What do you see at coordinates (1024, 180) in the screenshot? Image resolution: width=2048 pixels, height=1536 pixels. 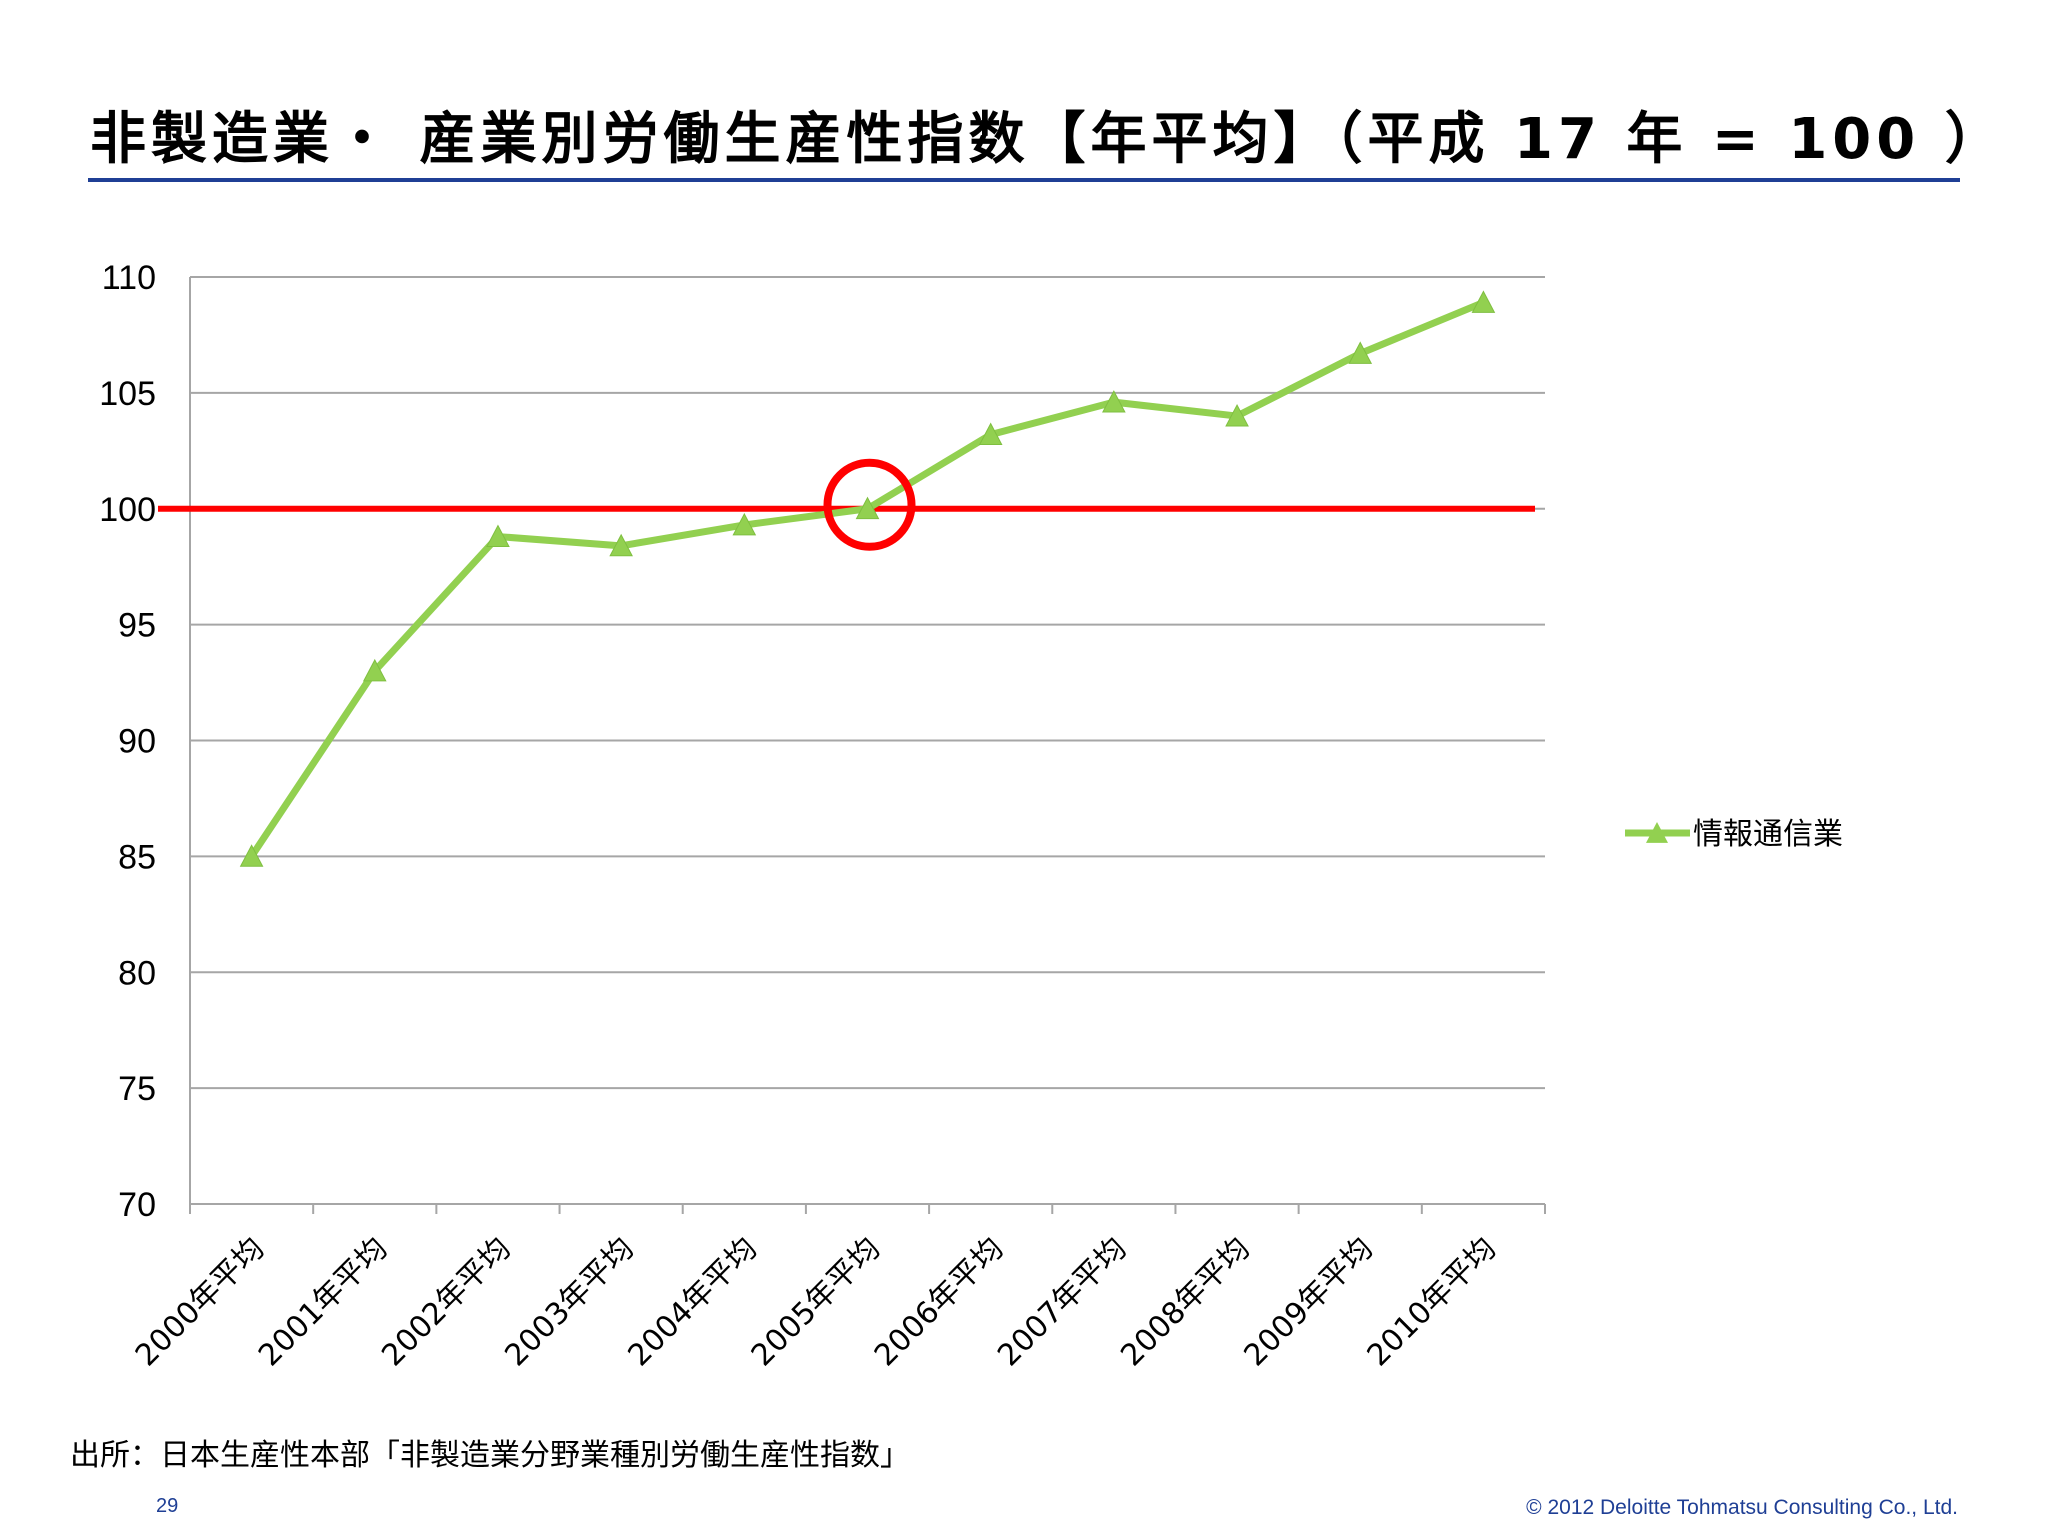 I see `title-rule` at bounding box center [1024, 180].